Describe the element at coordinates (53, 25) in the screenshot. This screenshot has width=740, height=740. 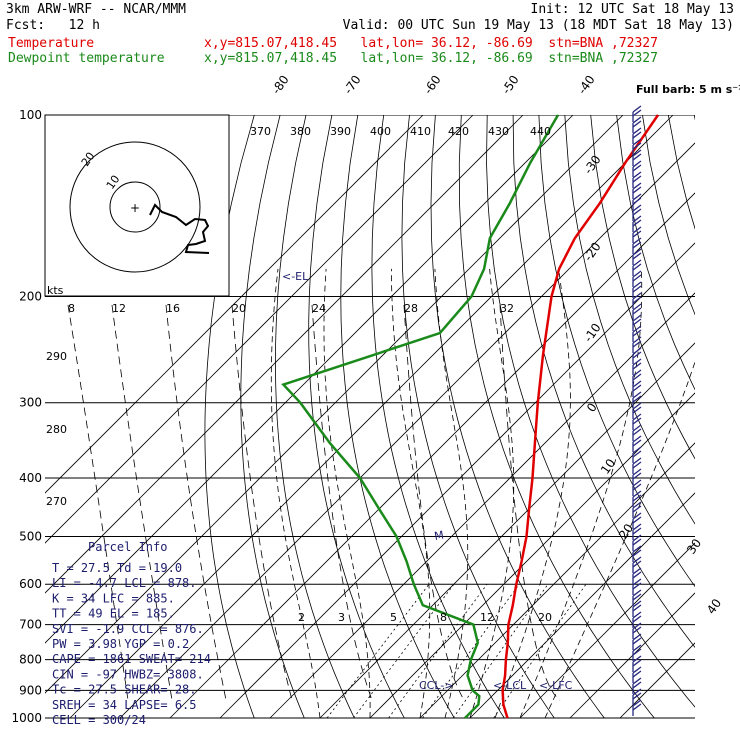
I see `forecast-hour: Fcst: 12 h` at that location.